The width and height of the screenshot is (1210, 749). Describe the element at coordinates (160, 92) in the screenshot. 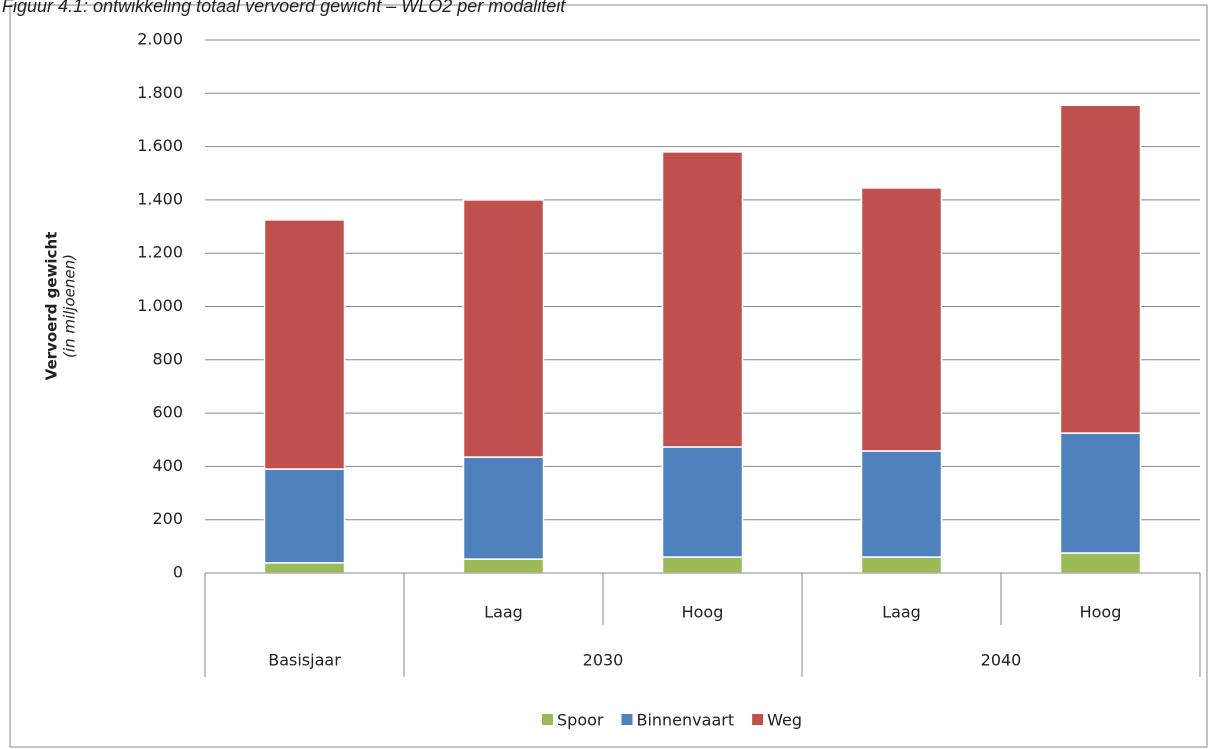

I see `y-tick-label: 1.800` at that location.